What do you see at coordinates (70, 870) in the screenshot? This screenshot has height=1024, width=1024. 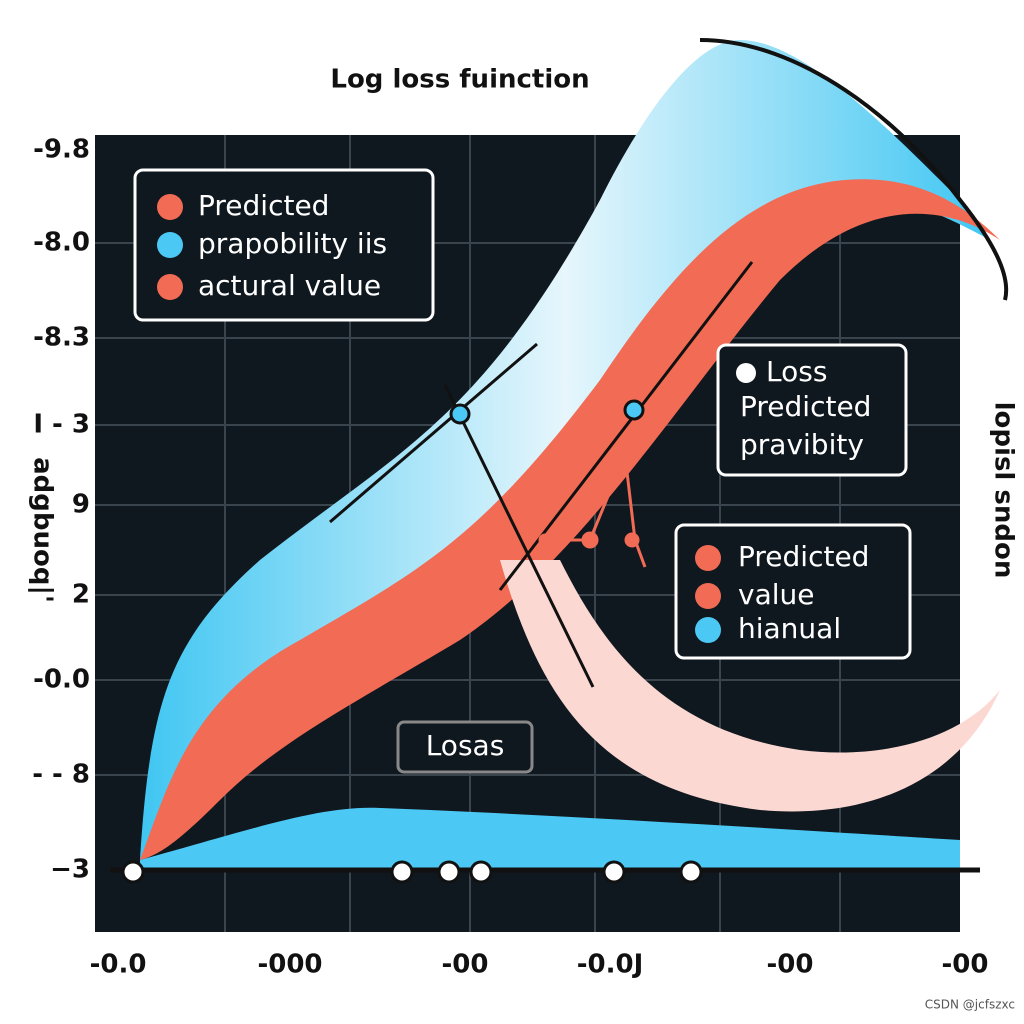 I see `y-label: −3` at bounding box center [70, 870].